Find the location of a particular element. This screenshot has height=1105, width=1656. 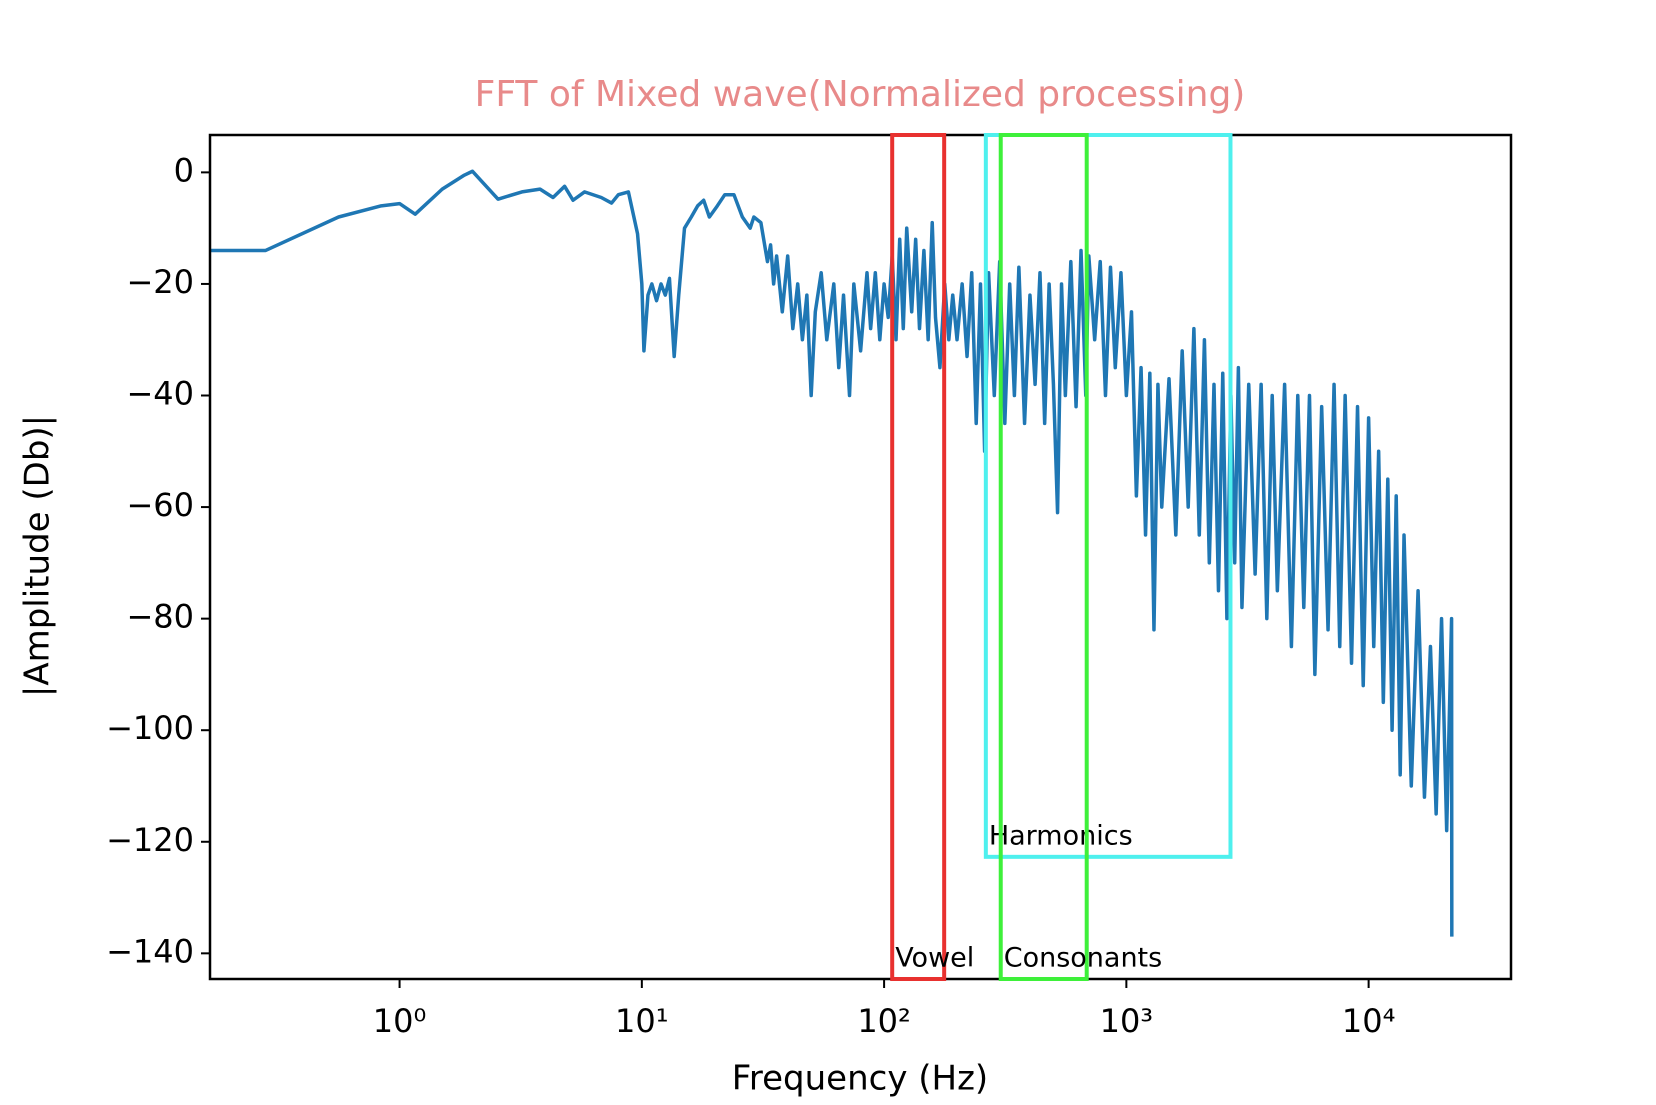

x-tick-label: 10⁰ is located at coordinates (400, 1021).